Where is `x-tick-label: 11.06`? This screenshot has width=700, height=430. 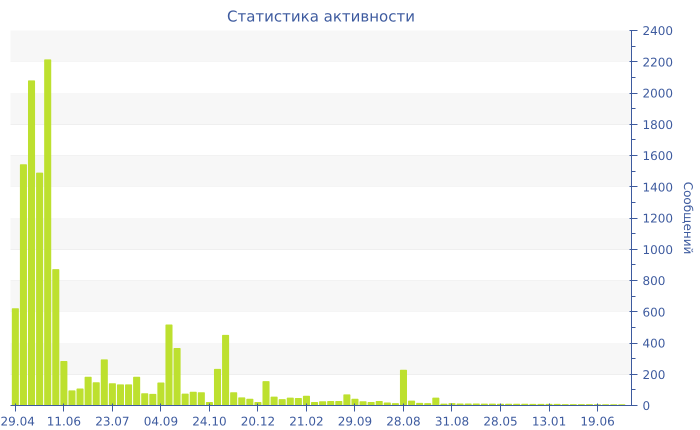
x-tick-label: 11.06 is located at coordinates (64, 421).